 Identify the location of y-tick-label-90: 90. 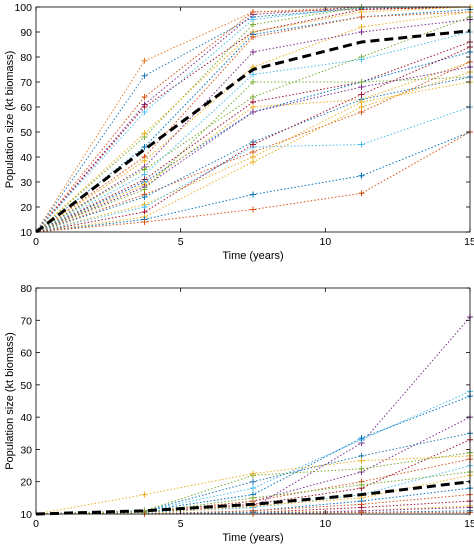
(26, 33).